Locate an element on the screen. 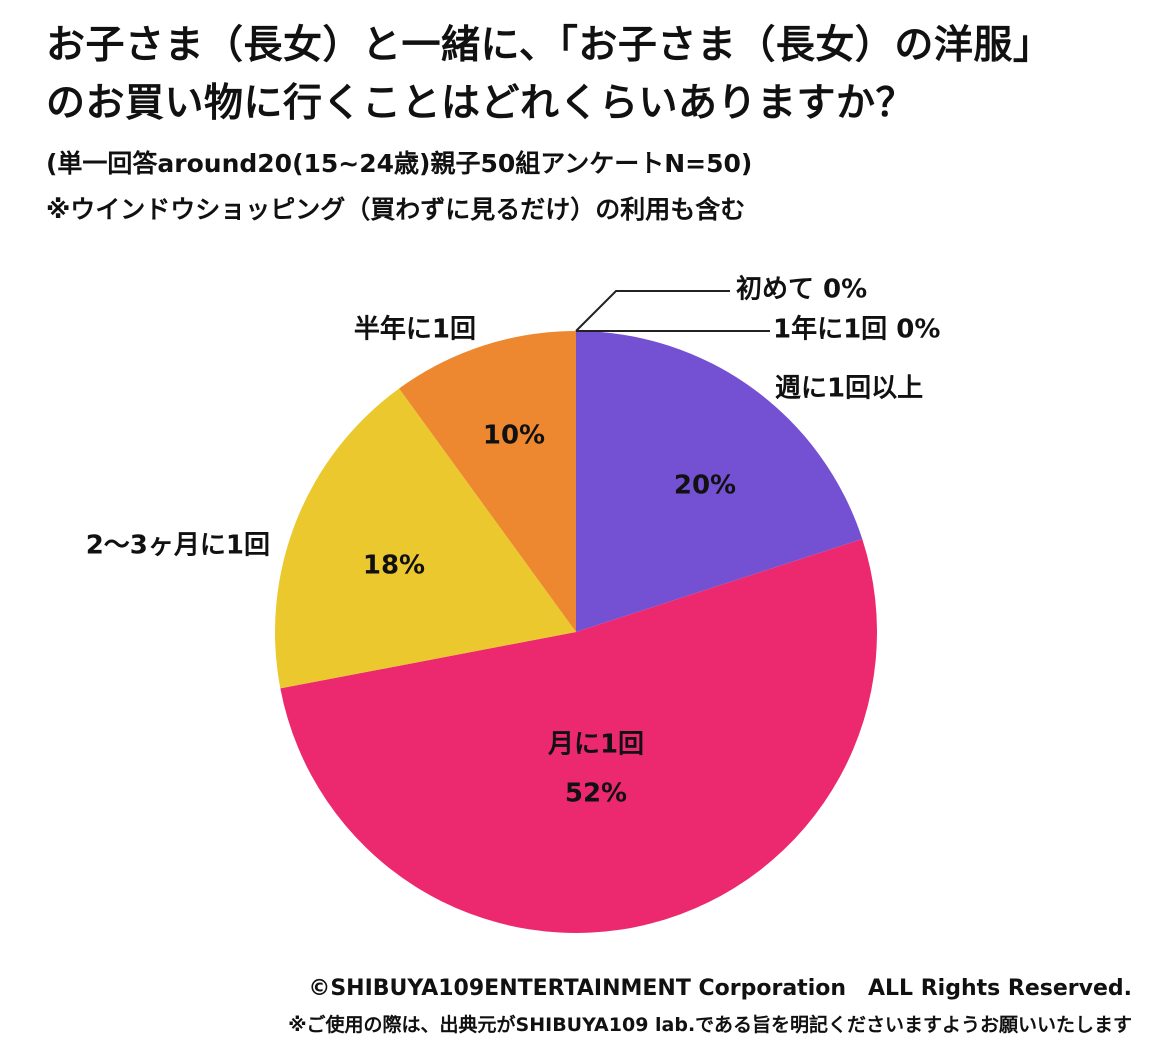  slice-value-label: 20% is located at coordinates (705, 486).